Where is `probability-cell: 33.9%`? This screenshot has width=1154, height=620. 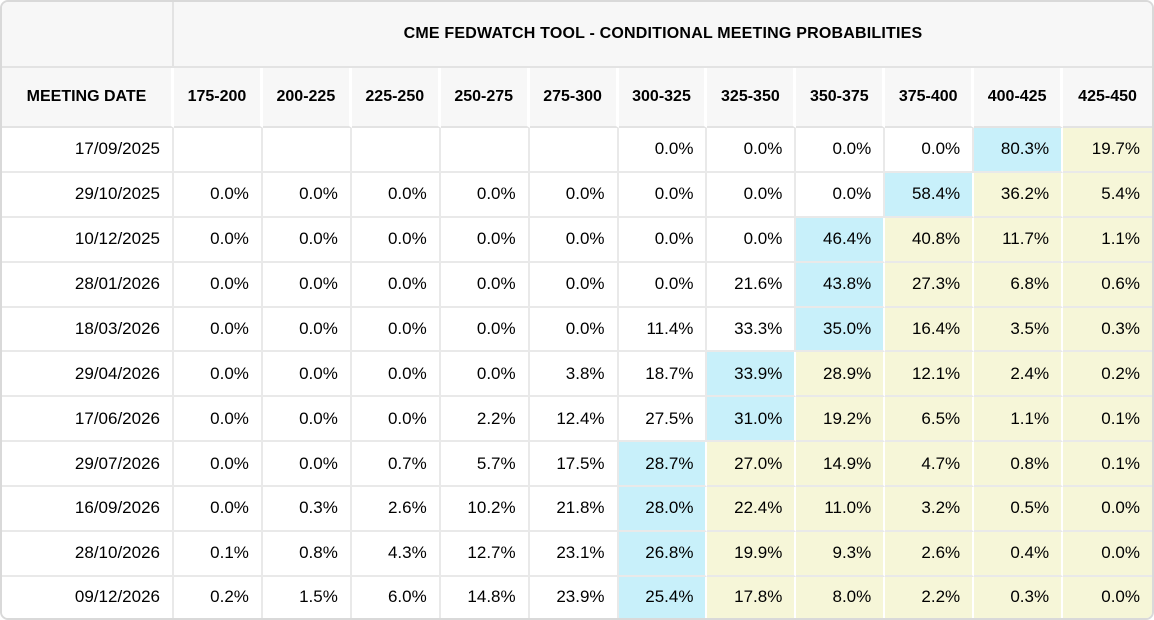 probability-cell: 33.9% is located at coordinates (752, 375).